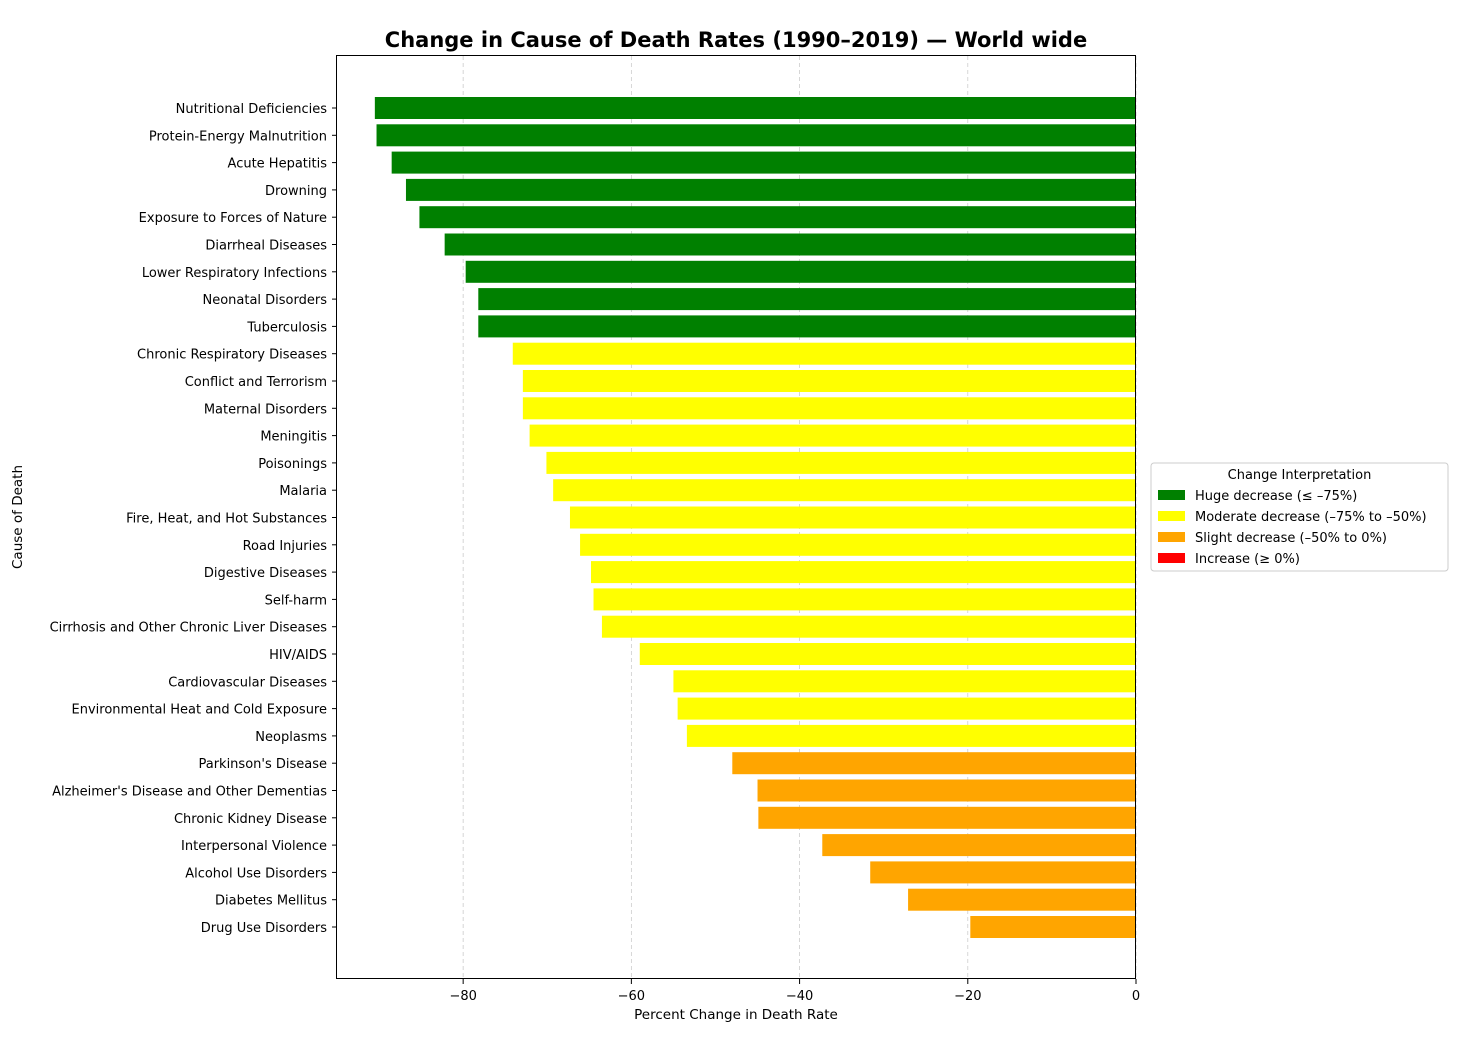 This screenshot has width=1476, height=1046. I want to click on x-axis-label: Percent Change in Death Rate, so click(736, 1015).